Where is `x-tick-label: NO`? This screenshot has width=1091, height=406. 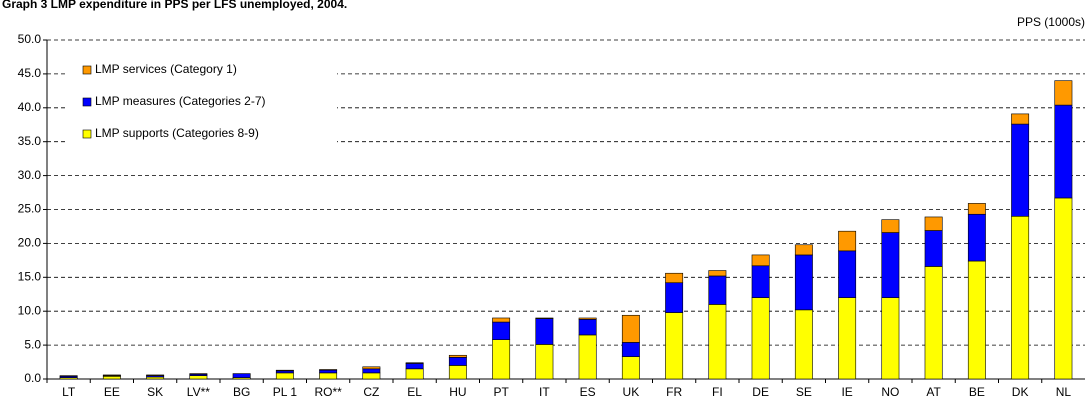 x-tick-label: NO is located at coordinates (890, 392).